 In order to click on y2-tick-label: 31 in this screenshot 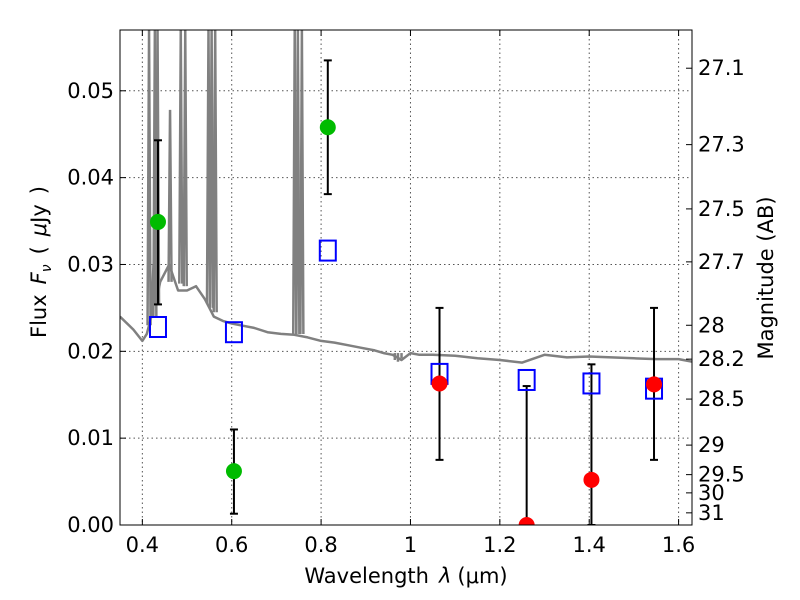, I will do `click(711, 513)`.